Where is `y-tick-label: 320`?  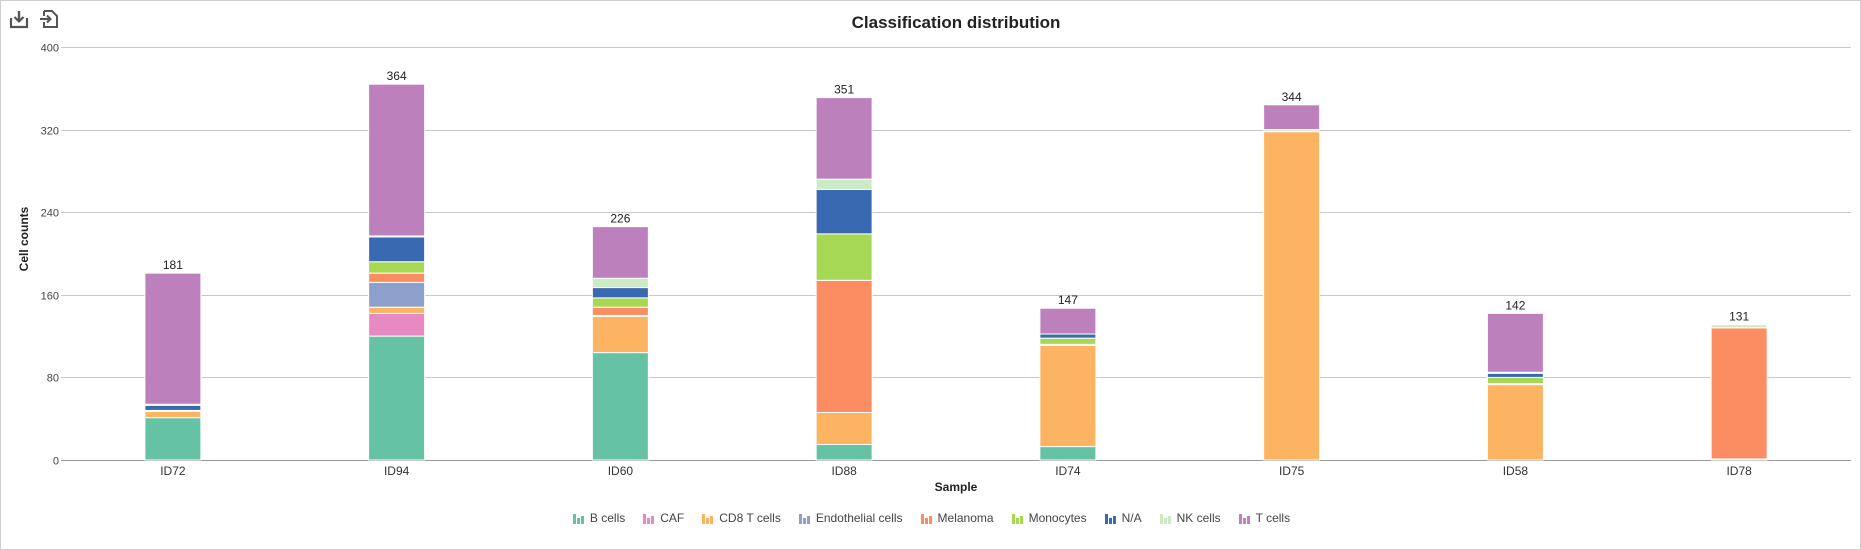 y-tick-label: 320 is located at coordinates (50, 132).